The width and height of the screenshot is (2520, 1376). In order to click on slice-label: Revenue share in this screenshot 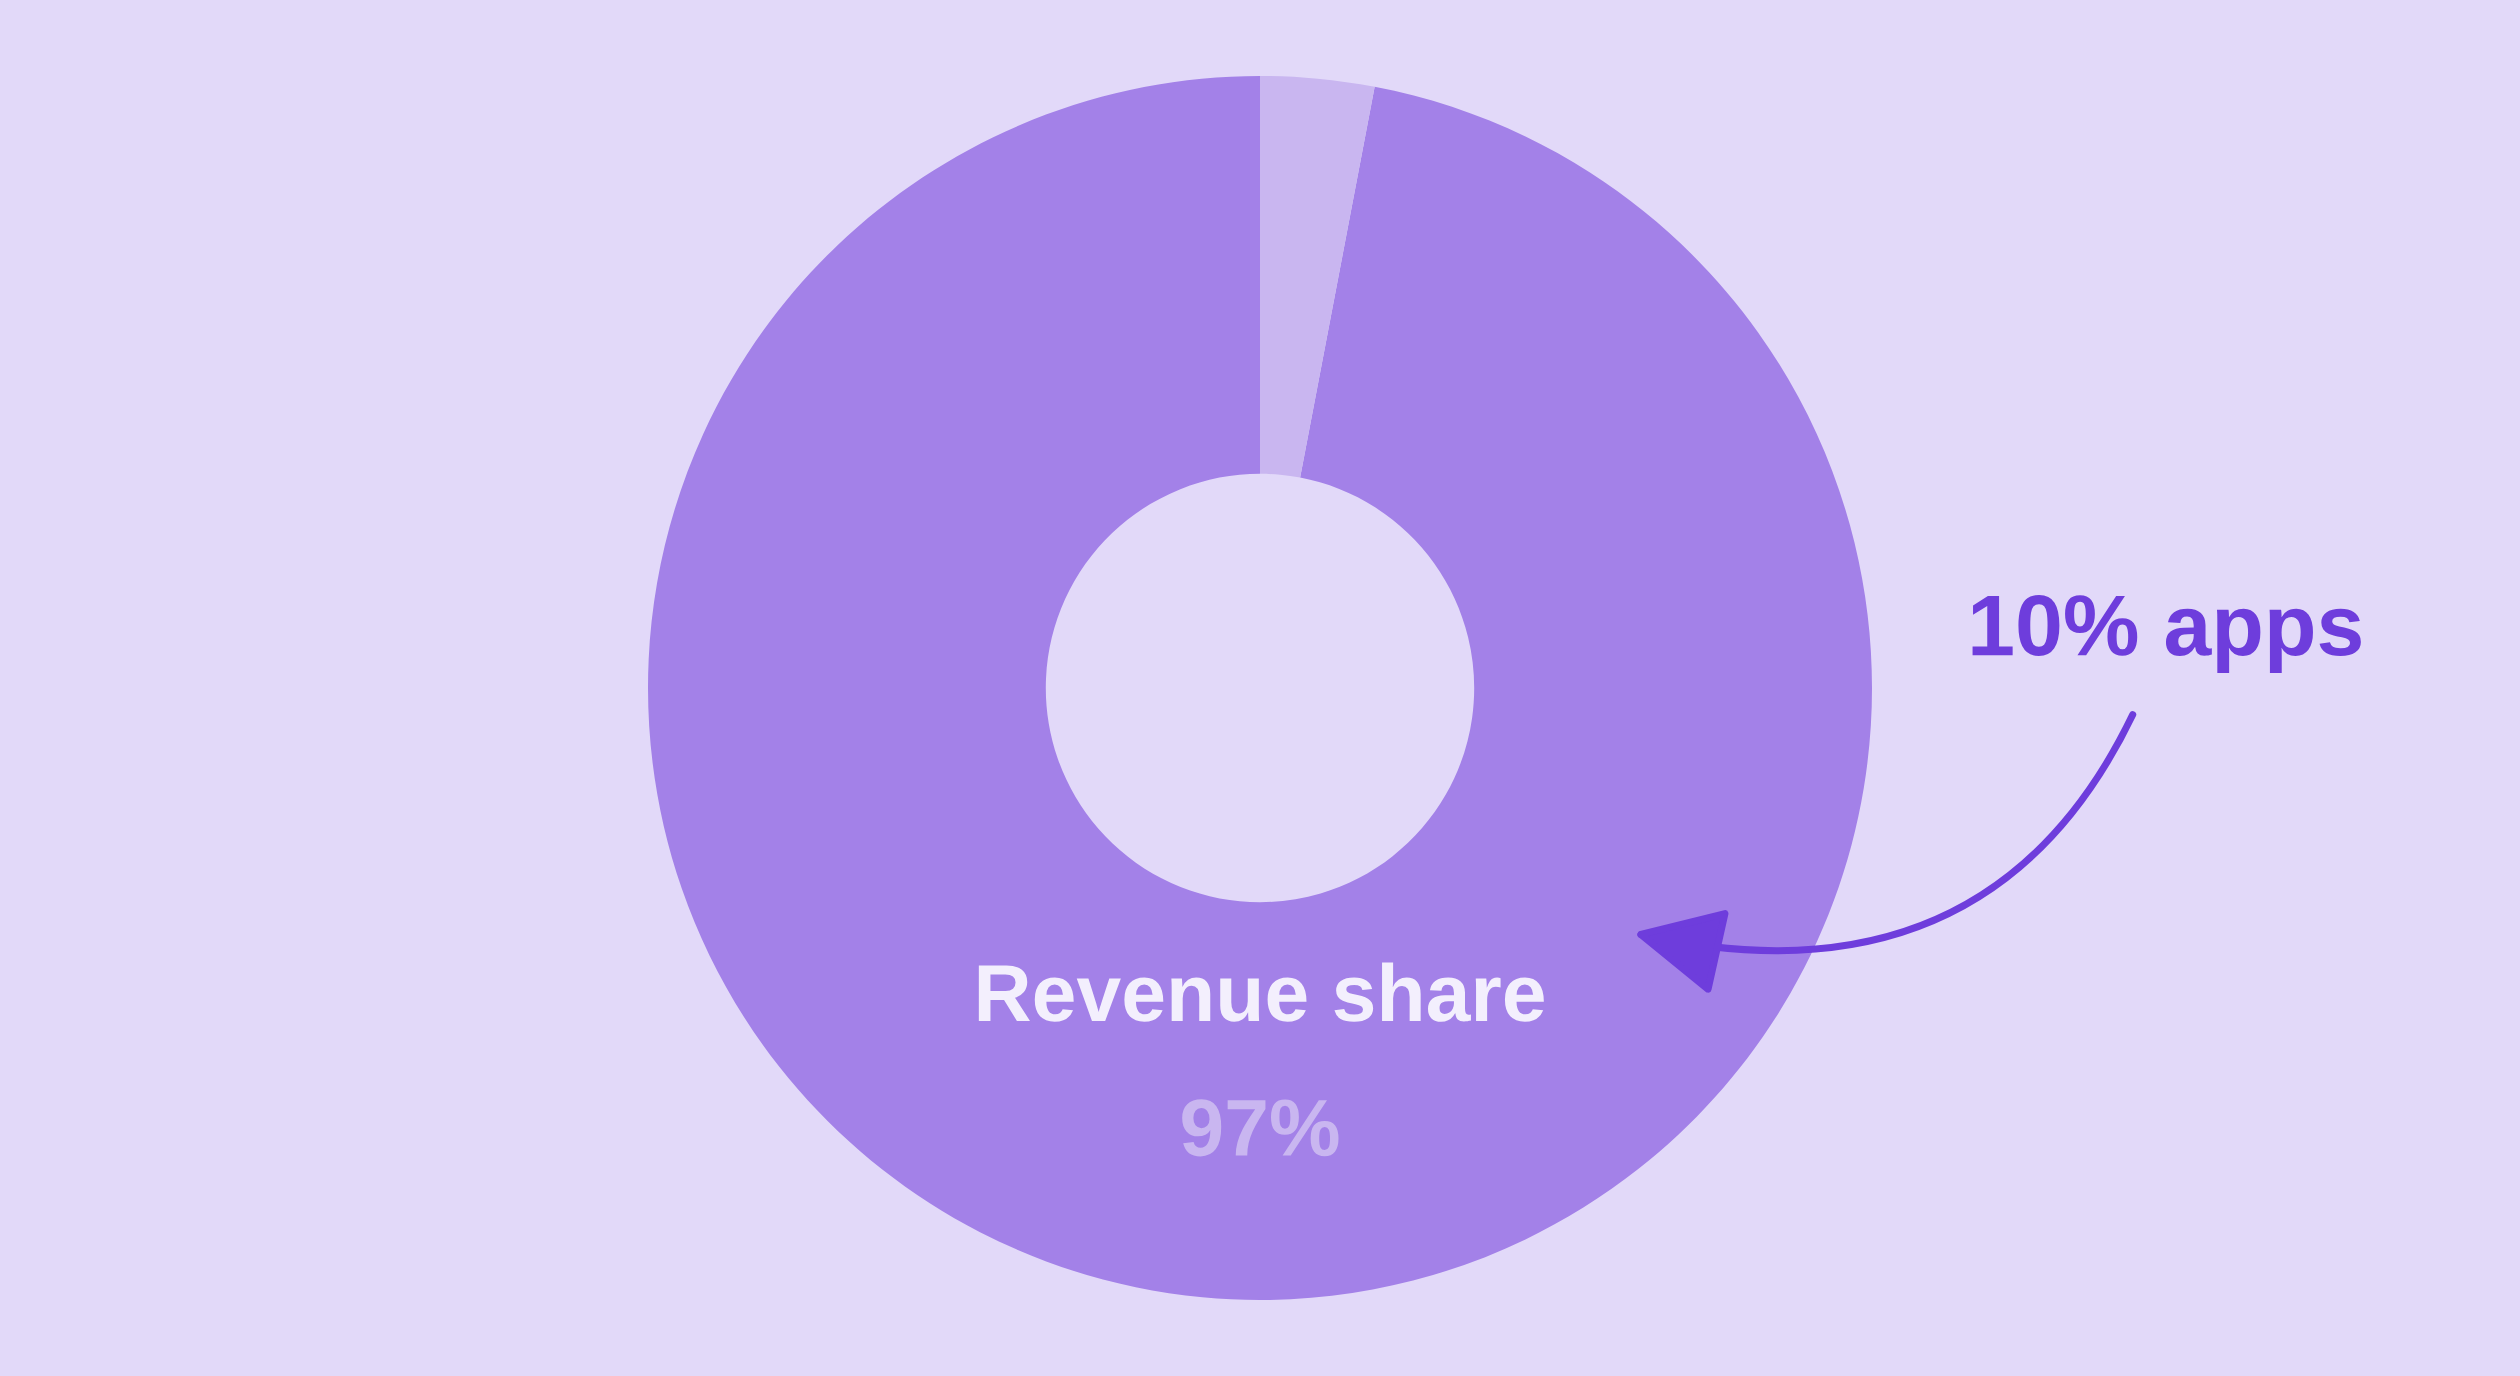, I will do `click(1261, 992)`.